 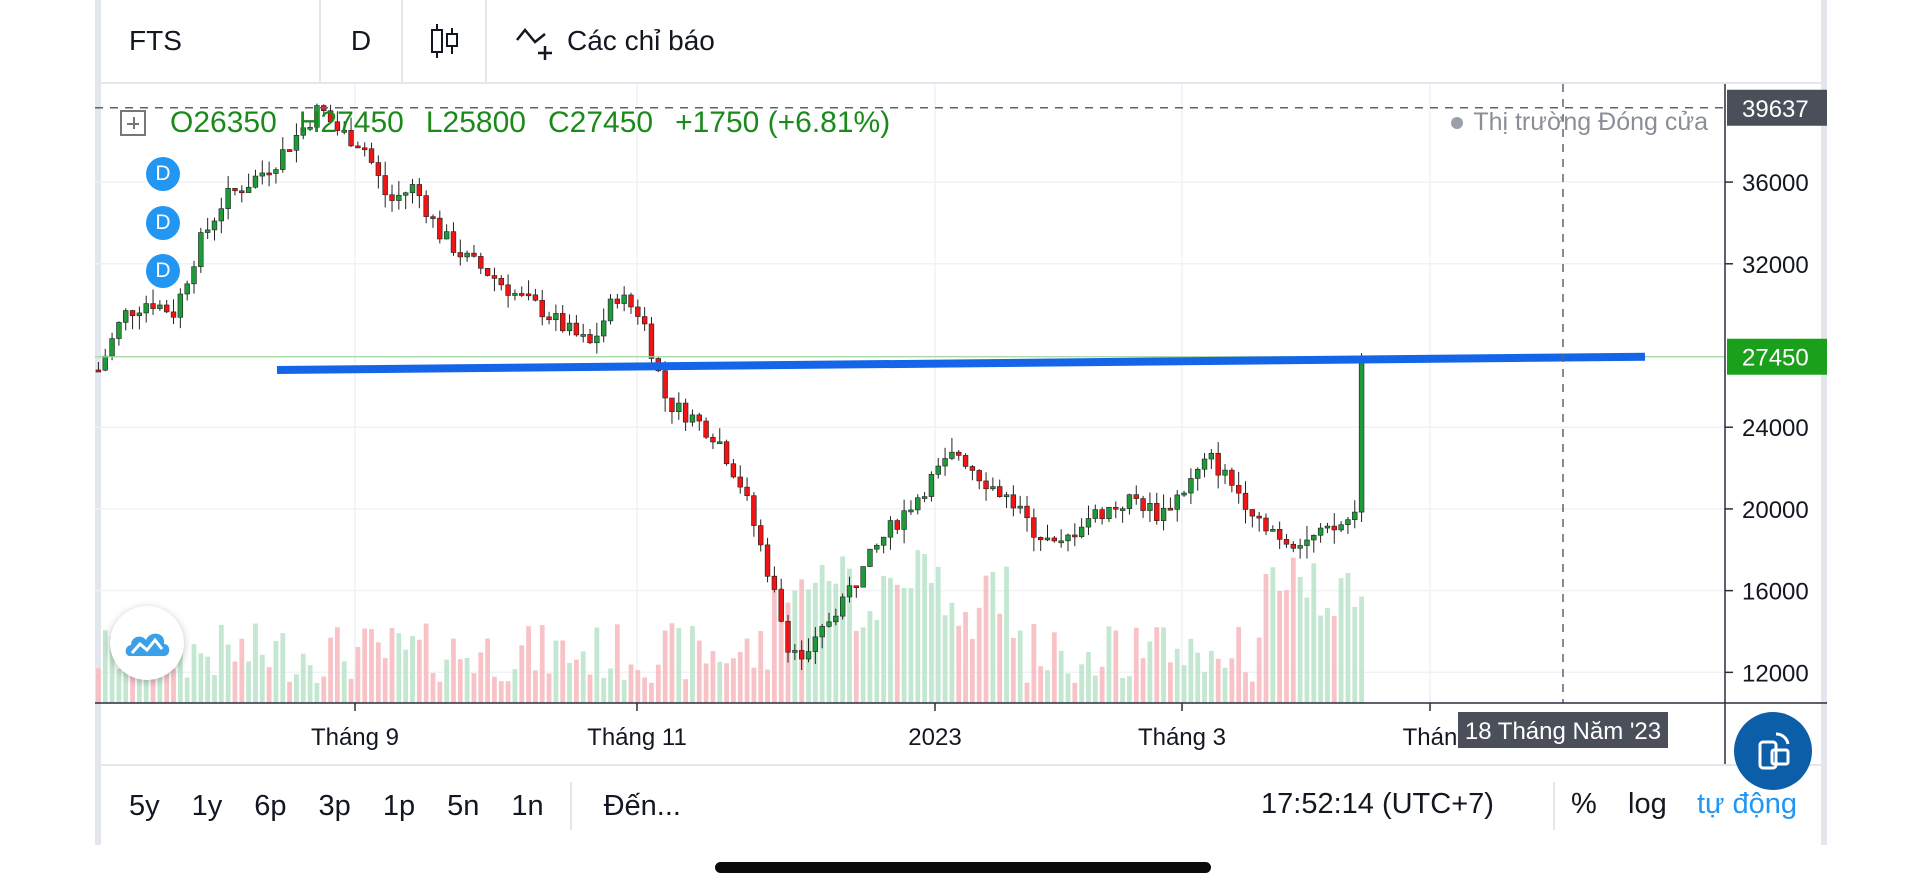 I want to click on tradingview-logo-button, so click(x=147, y=643).